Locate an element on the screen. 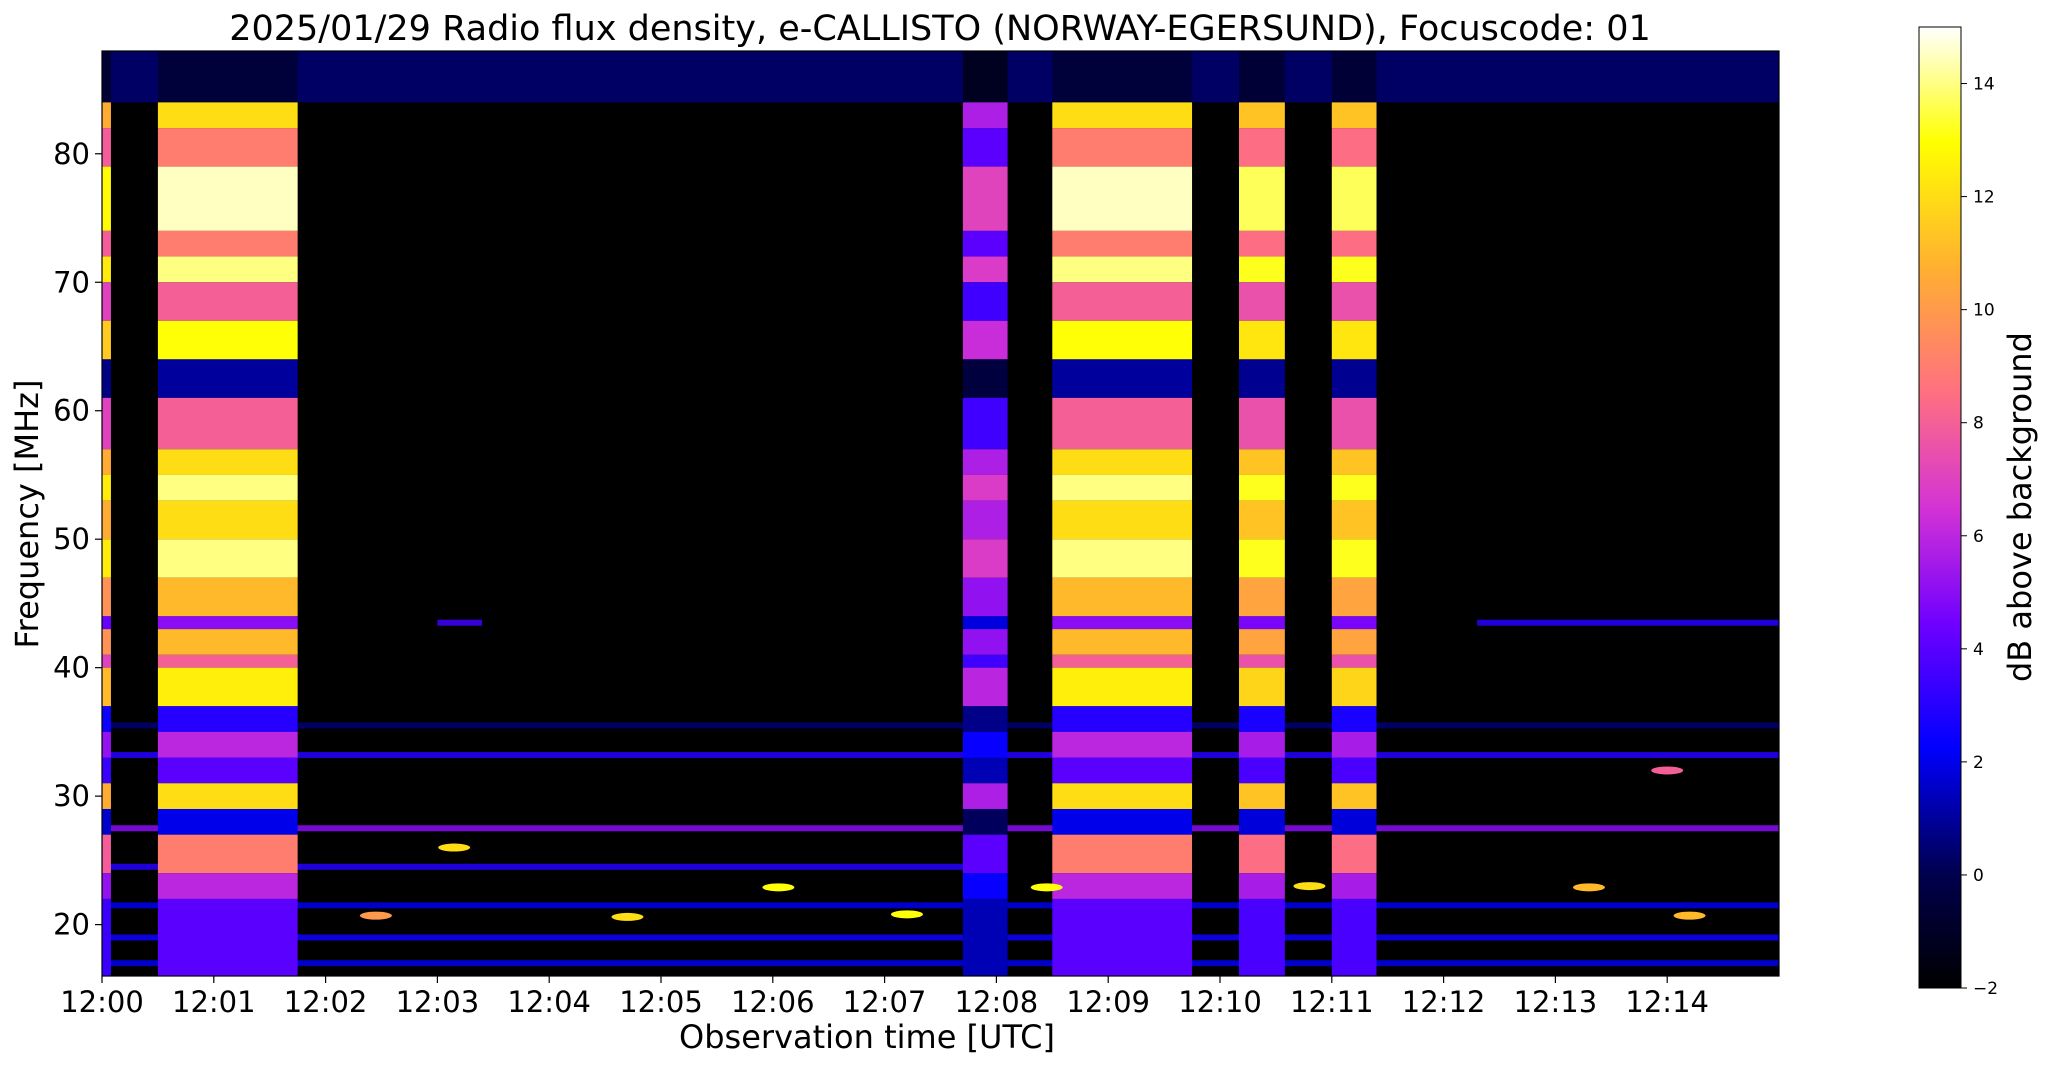 The image size is (2047, 1071). x-tick-label: 12:01 is located at coordinates (214, 1002).